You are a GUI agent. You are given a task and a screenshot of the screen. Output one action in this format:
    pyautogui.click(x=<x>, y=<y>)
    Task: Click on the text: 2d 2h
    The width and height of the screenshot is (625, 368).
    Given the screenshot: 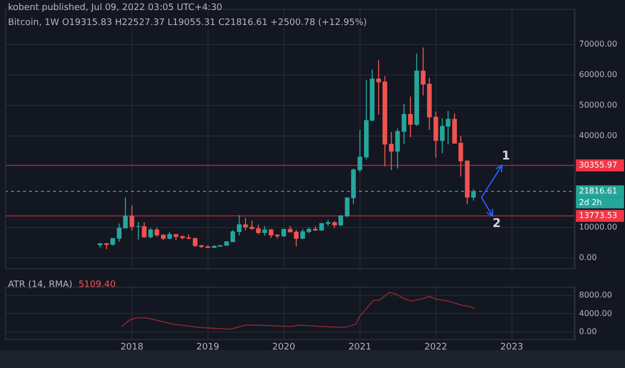 What is the action you would take?
    pyautogui.click(x=590, y=202)
    